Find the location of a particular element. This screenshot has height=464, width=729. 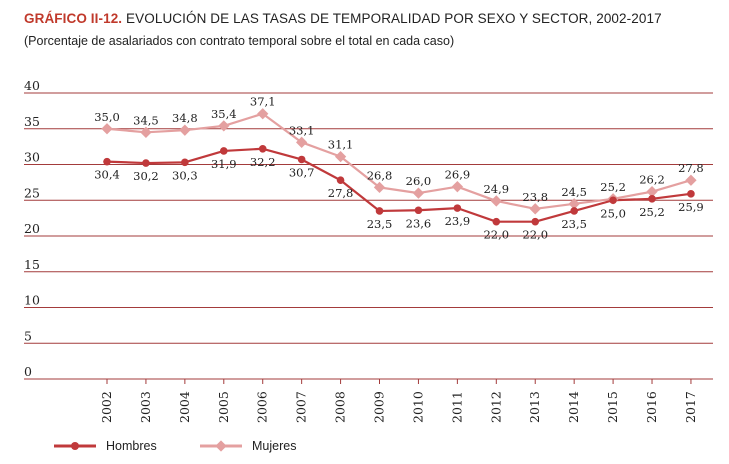

hombres-label-2012: 22,0 is located at coordinates (496, 235).